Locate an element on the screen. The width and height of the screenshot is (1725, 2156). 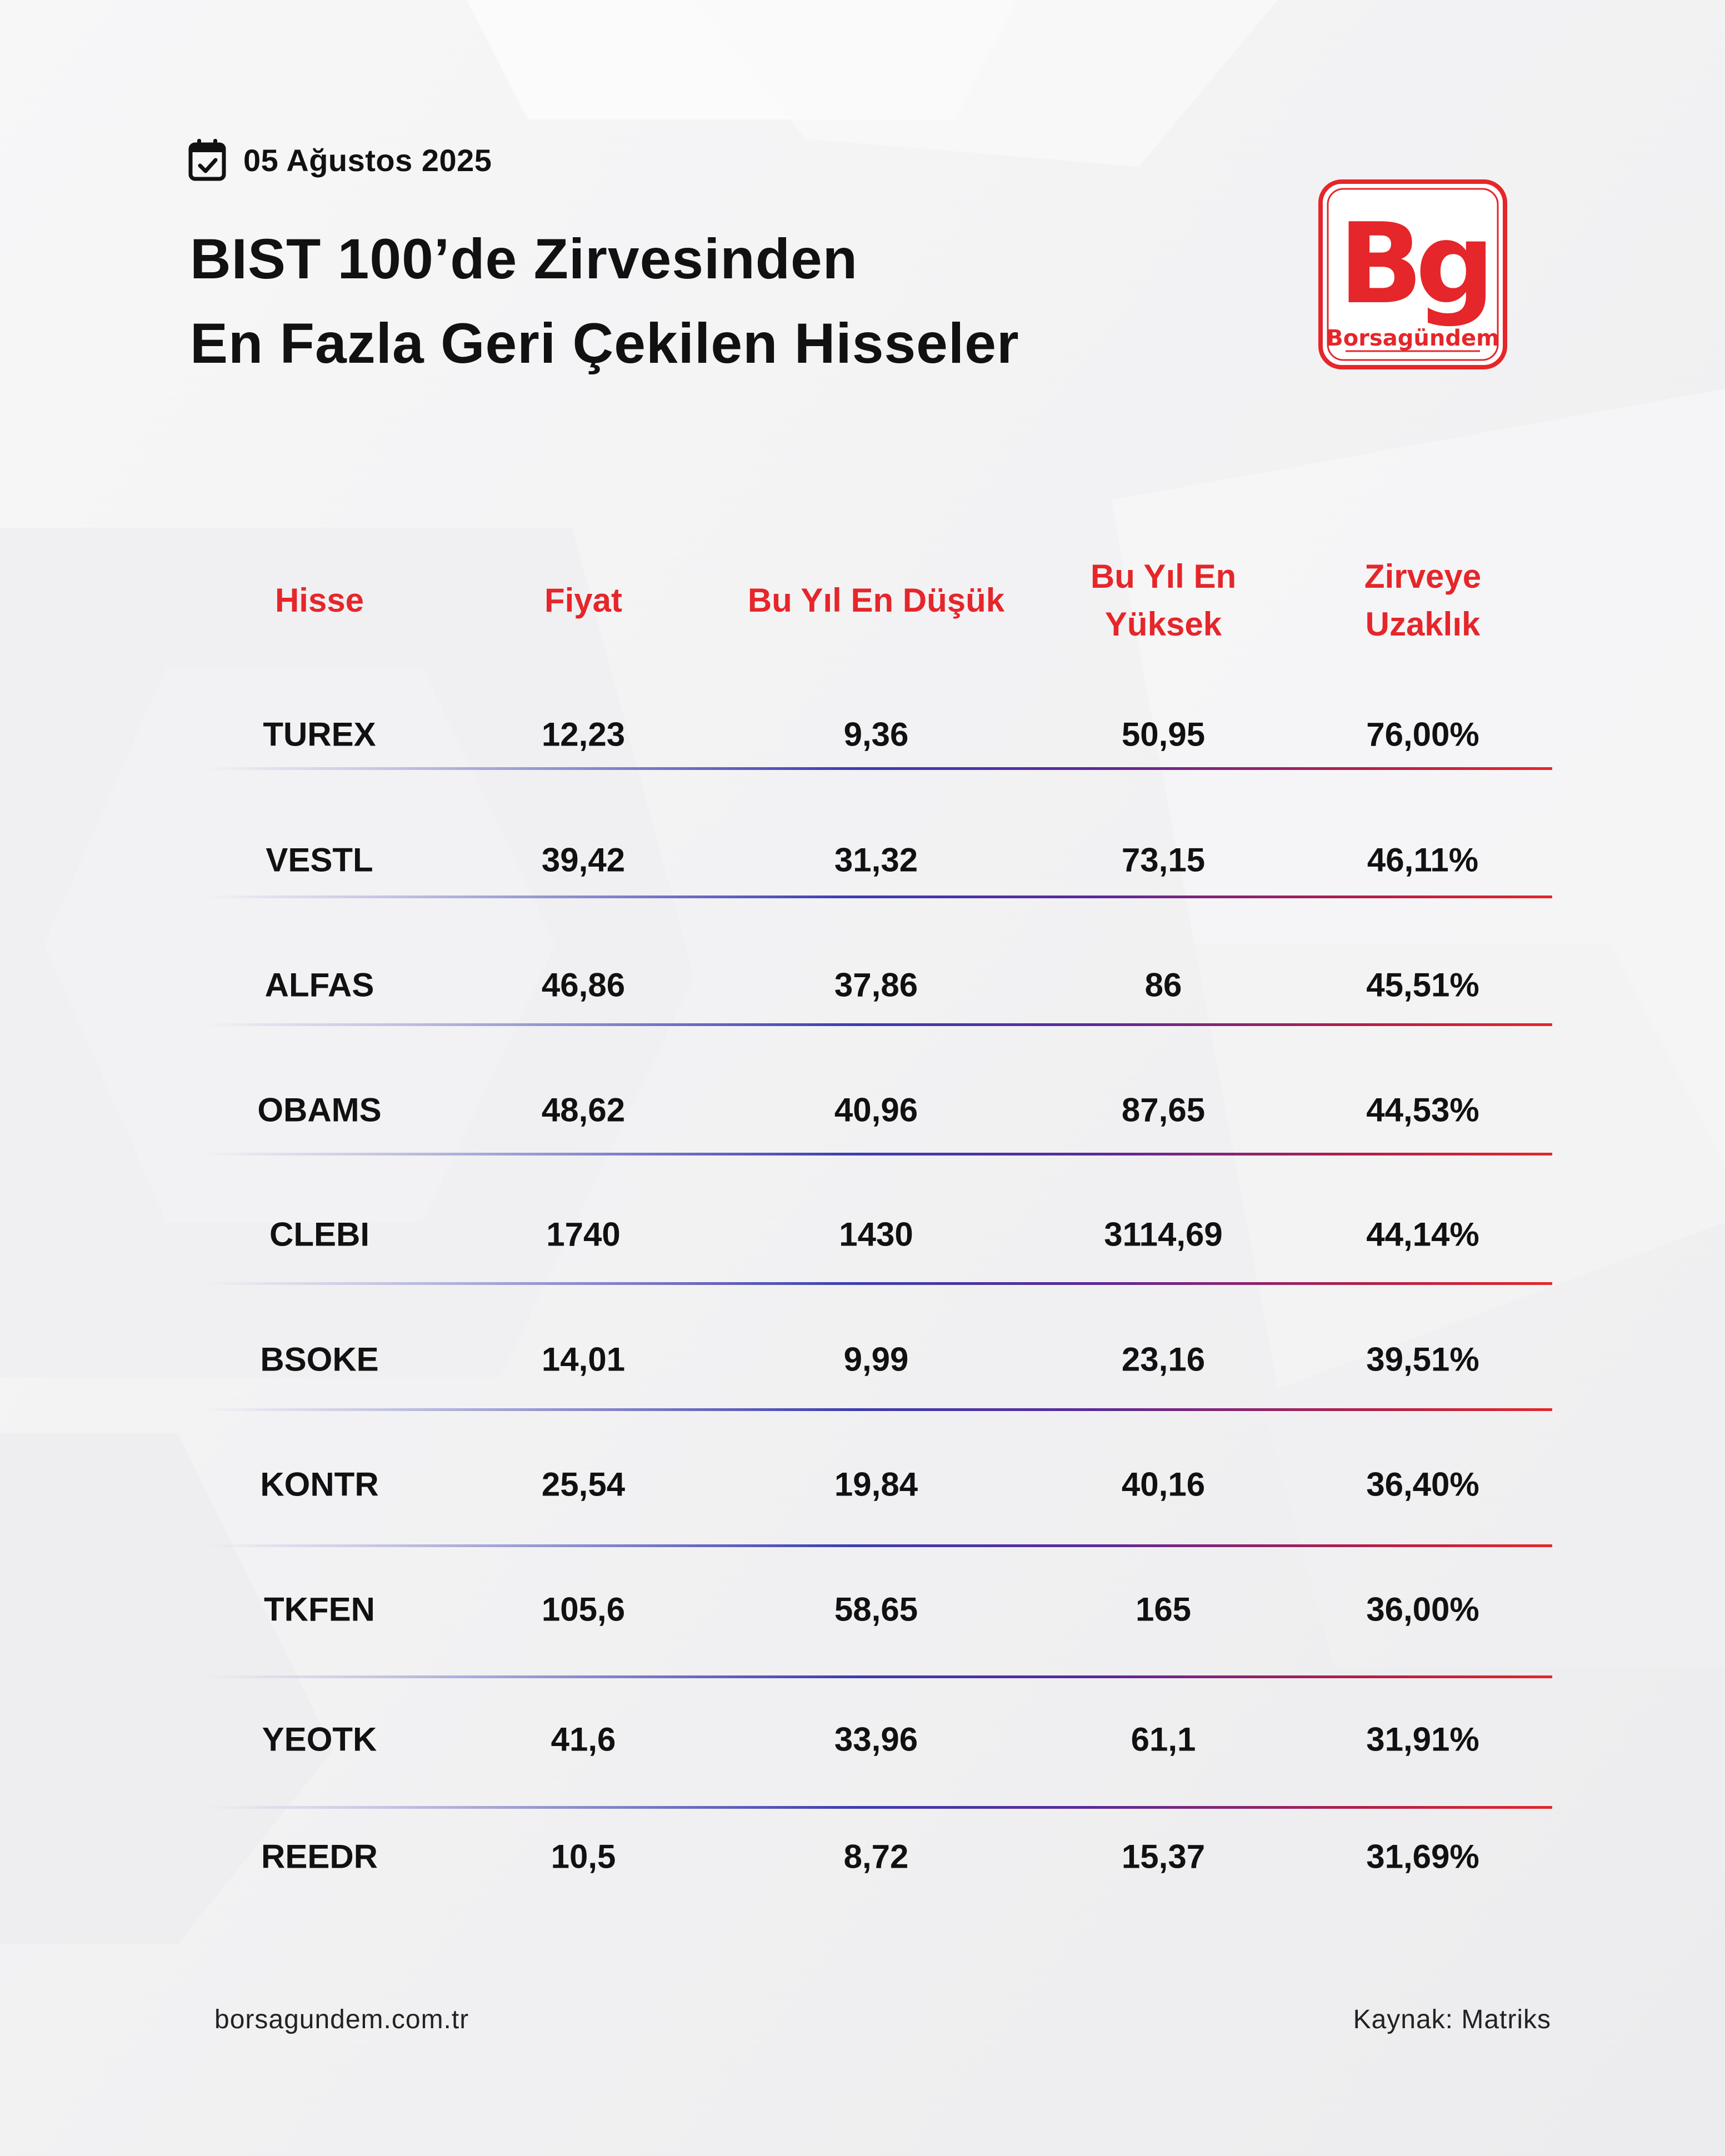
ticker-cell: ALFAS is located at coordinates (319, 985).